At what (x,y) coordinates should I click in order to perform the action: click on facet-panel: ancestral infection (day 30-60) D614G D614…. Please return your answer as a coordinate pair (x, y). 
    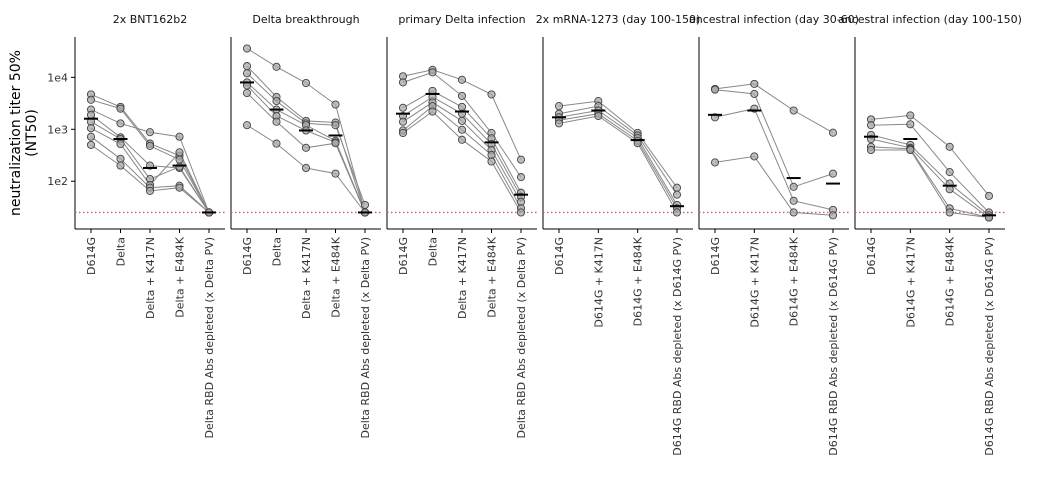
    Looking at the image, I should click on (774, 234).